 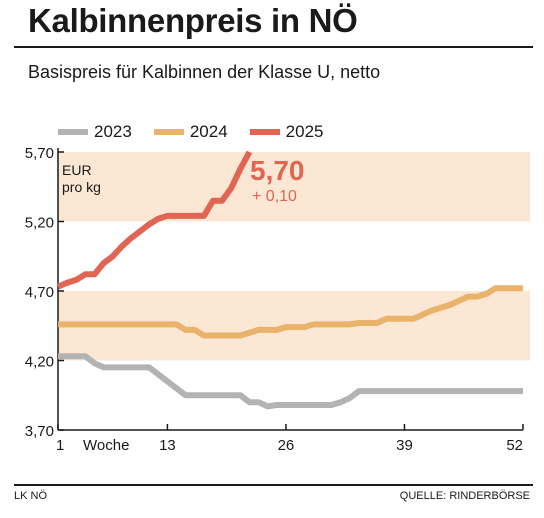 I want to click on top-divider, so click(x=273, y=47).